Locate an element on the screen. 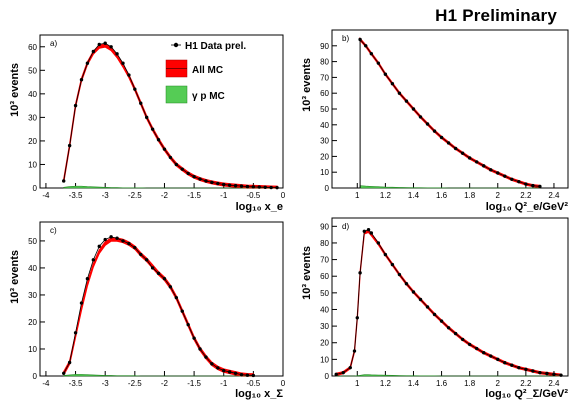 The height and width of the screenshot is (414, 575). y-tick-label: 90 is located at coordinates (324, 46).